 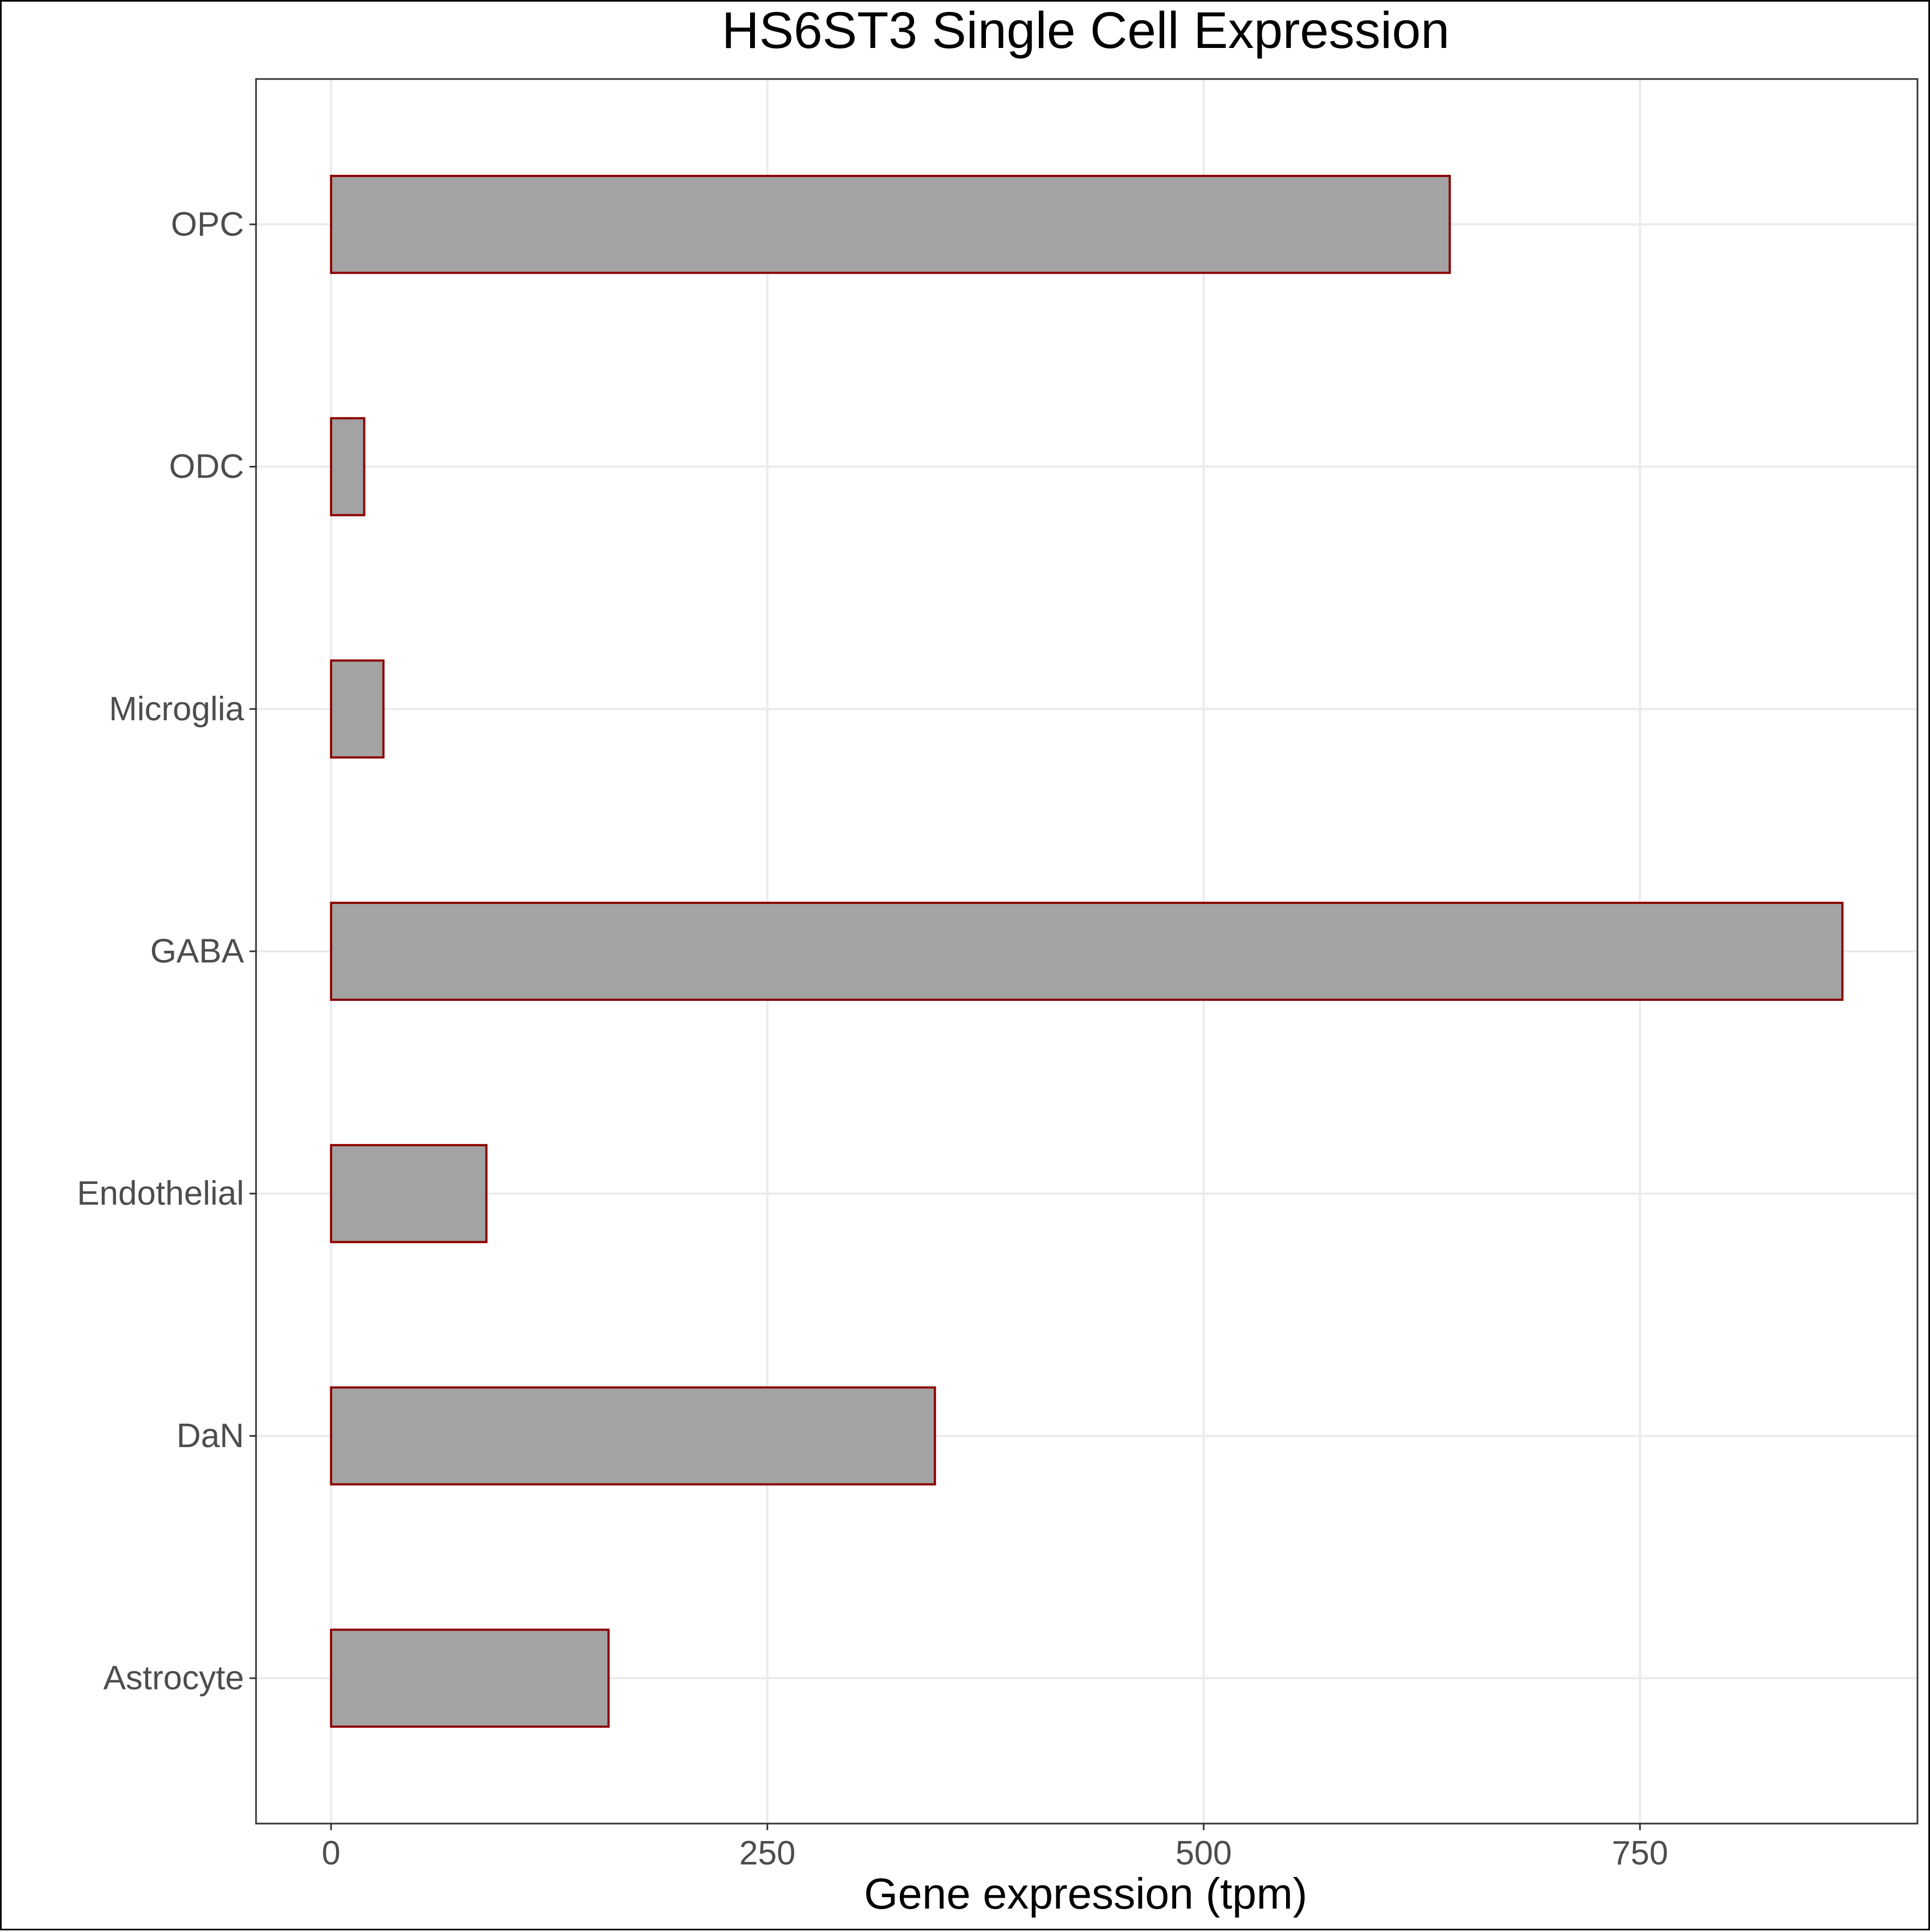 I want to click on x-tick-label: 750, so click(x=1640, y=1853).